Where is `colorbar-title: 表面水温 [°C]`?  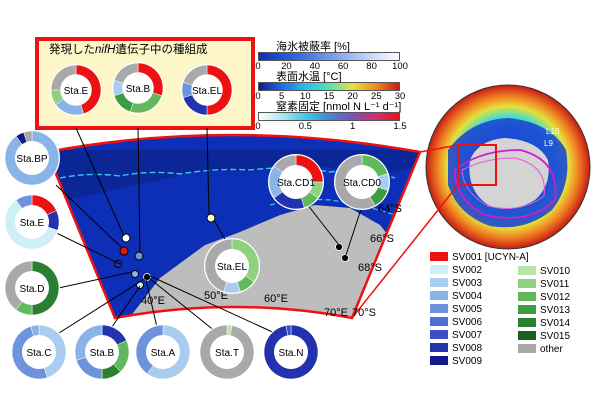
colorbar-title: 表面水温 [°C] is located at coordinates (309, 77).